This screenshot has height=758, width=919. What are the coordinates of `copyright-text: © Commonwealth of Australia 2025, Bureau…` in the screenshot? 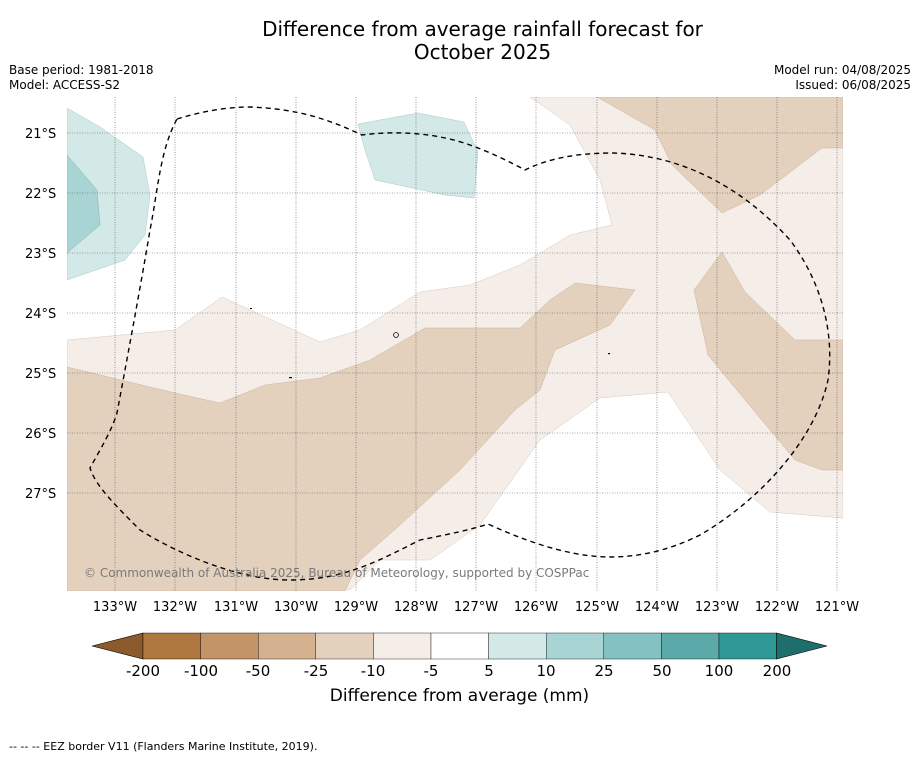 It's located at (337, 573).